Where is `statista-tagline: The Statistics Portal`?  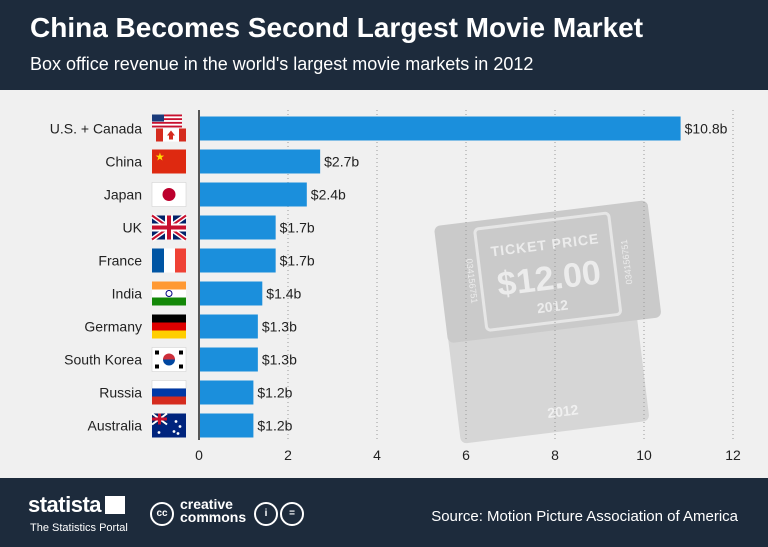 statista-tagline: The Statistics Portal is located at coordinates (79, 528).